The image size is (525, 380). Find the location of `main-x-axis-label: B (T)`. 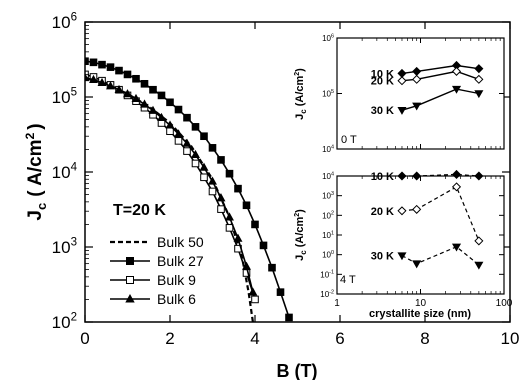

main-x-axis-label: B (T) is located at coordinates (297, 370).